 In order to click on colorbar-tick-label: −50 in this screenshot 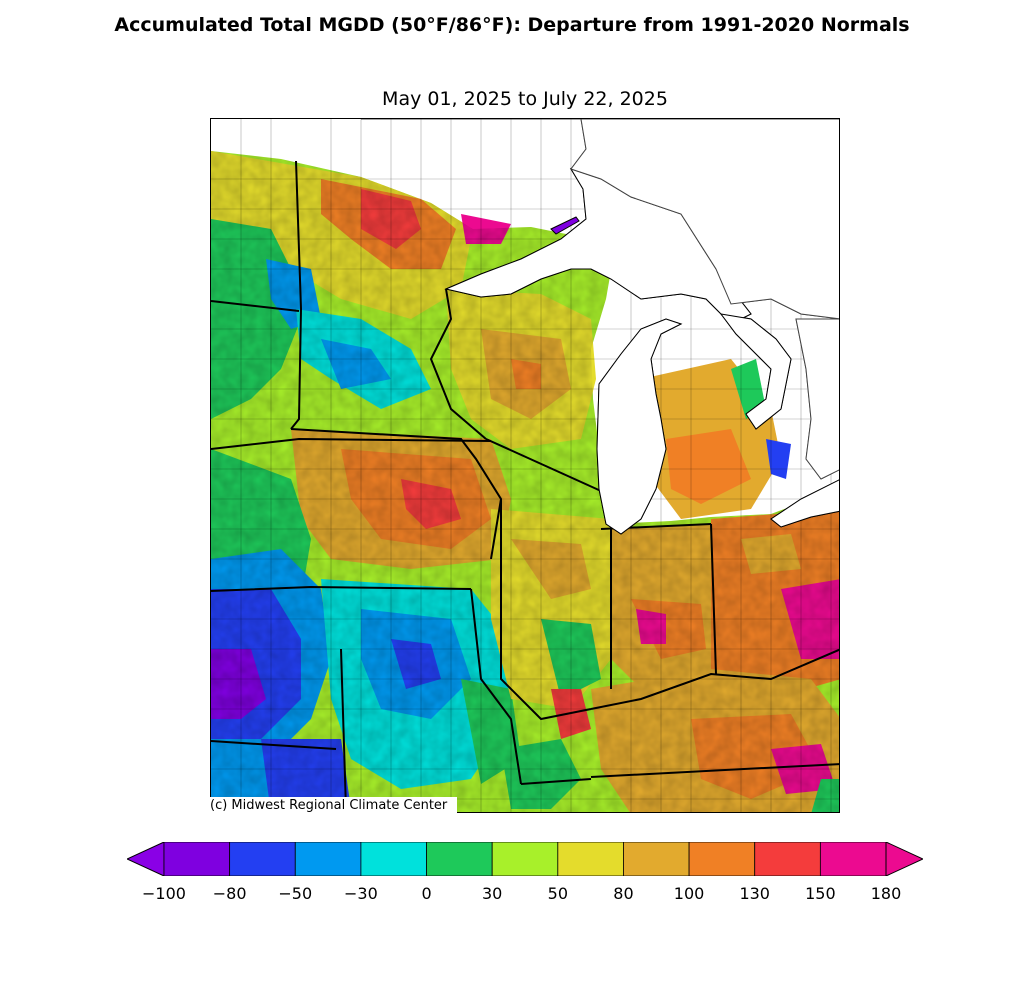, I will do `click(295, 893)`.